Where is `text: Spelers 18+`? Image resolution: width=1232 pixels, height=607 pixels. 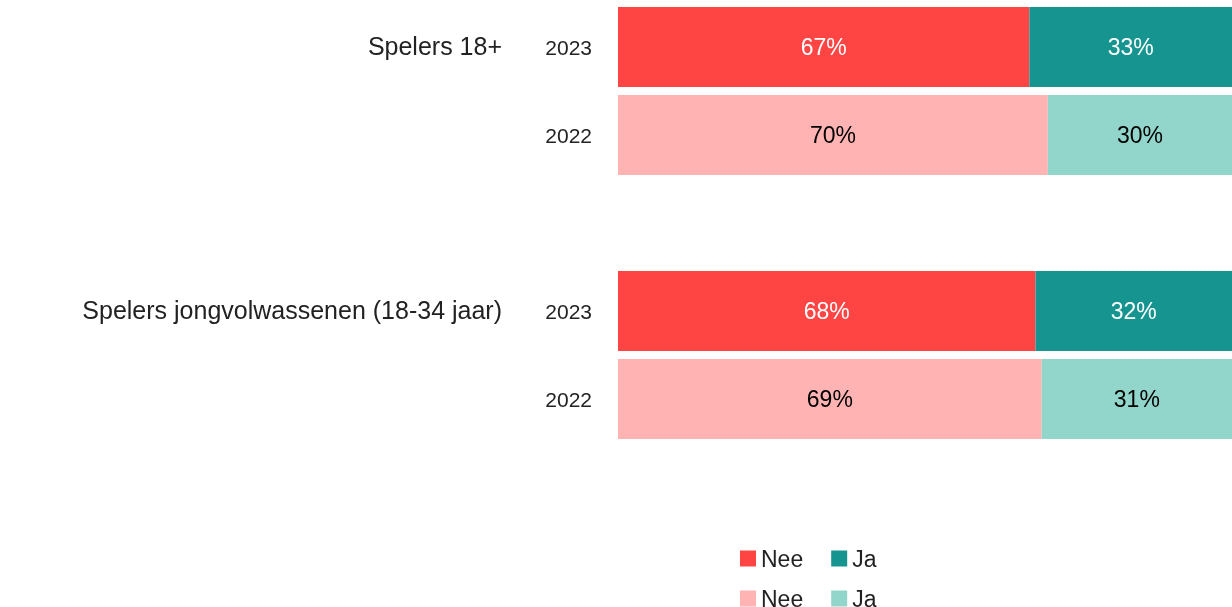 text: Spelers 18+ is located at coordinates (434, 45).